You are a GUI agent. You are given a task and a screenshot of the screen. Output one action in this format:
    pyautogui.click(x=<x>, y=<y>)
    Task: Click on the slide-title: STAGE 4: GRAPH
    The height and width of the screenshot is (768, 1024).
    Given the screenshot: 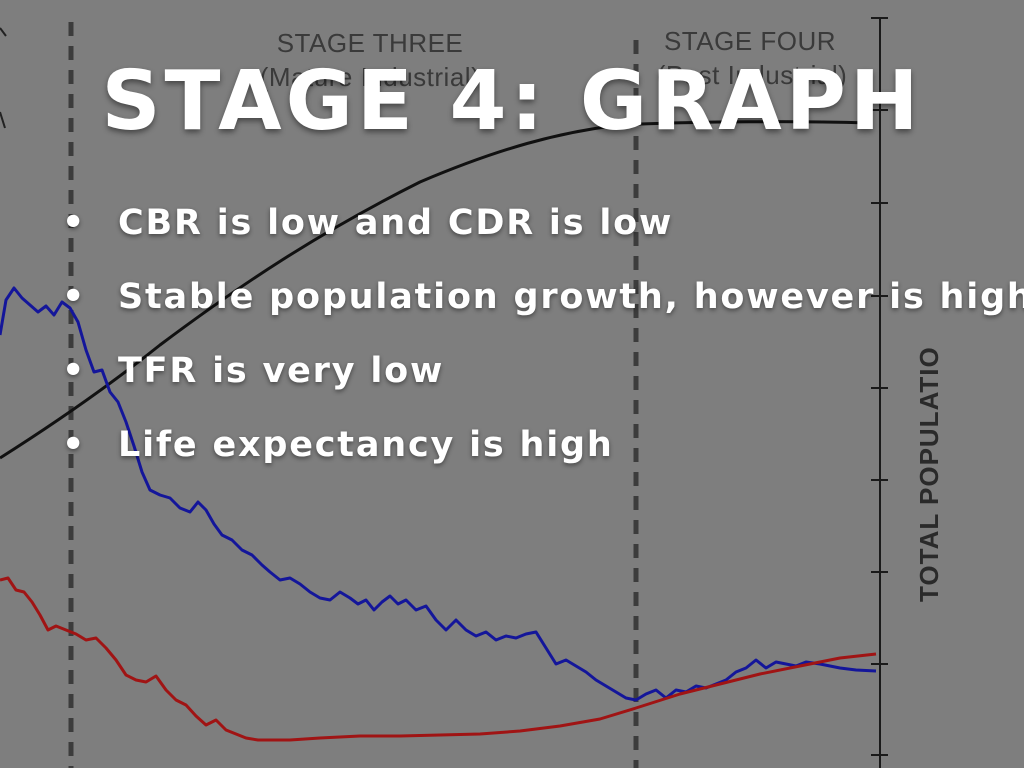 What is the action you would take?
    pyautogui.click(x=512, y=101)
    